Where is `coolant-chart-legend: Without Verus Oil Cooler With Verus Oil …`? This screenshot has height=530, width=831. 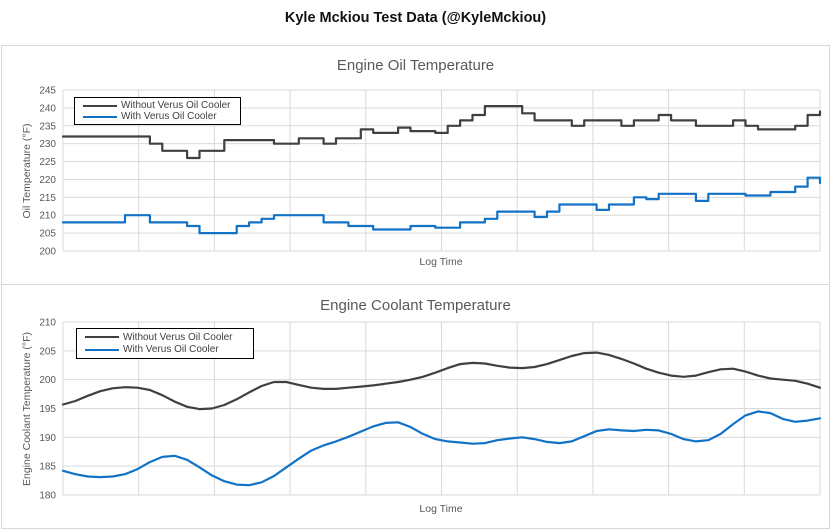 coolant-chart-legend: Without Verus Oil Cooler With Verus Oil … is located at coordinates (165, 343).